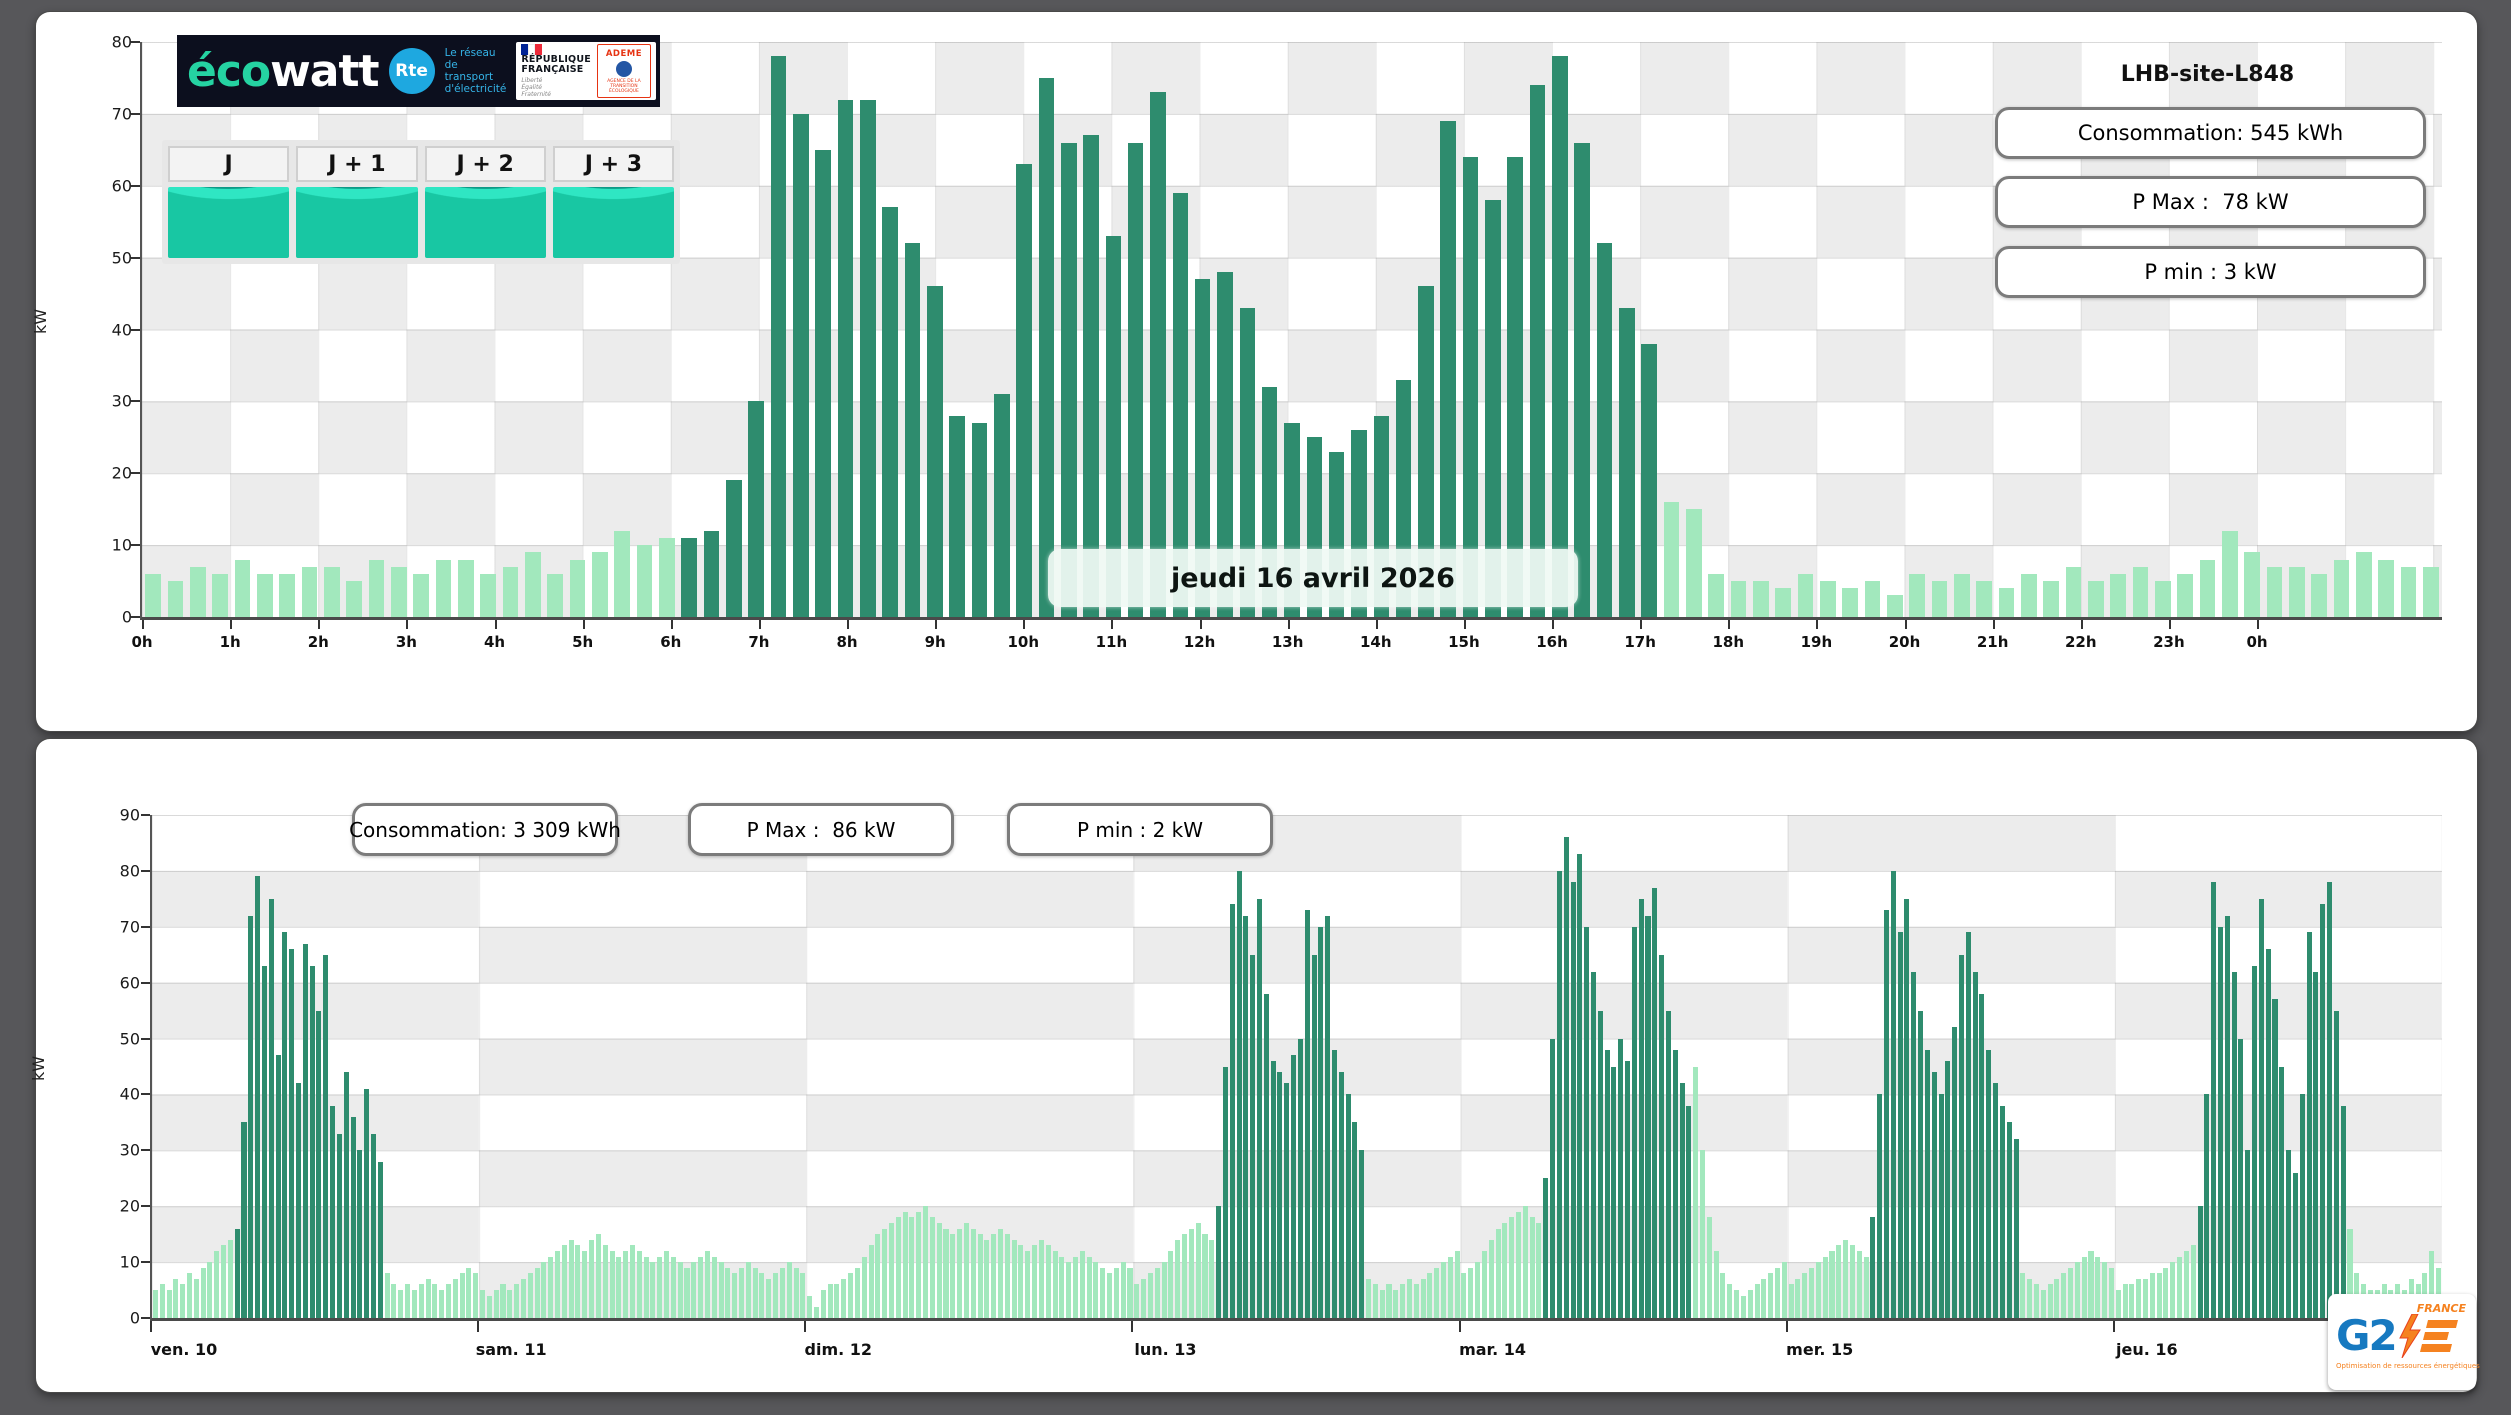 This screenshot has height=1415, width=2511. Describe the element at coordinates (1140, 829) in the screenshot. I see `weekly-pmin-stat: P min : 2 kW` at that location.